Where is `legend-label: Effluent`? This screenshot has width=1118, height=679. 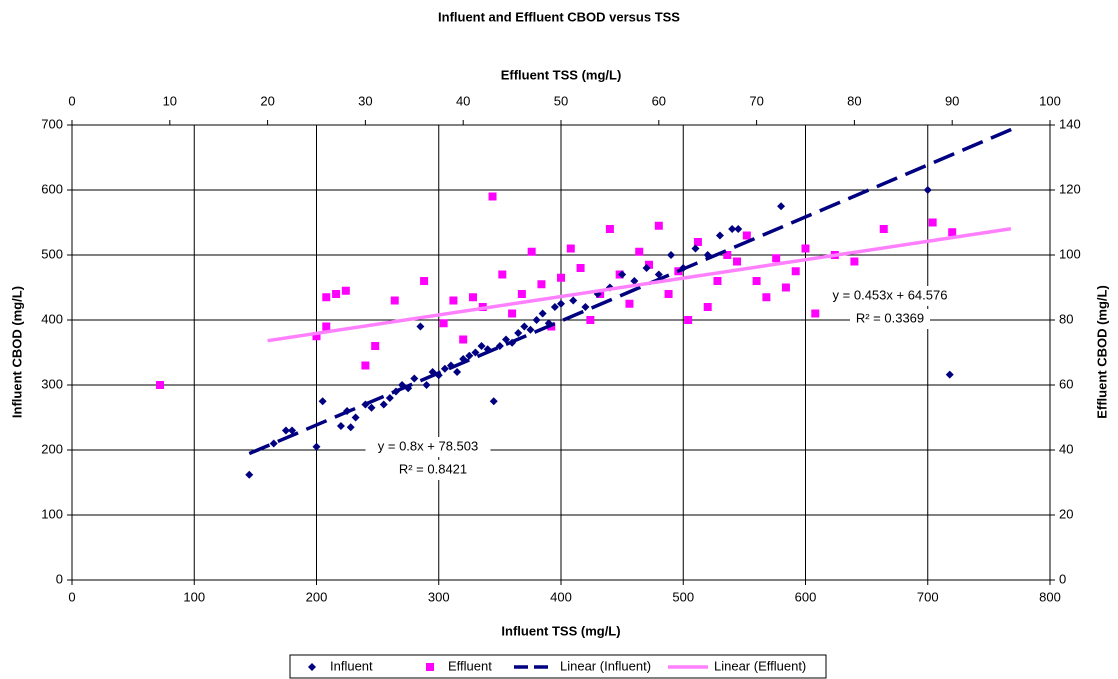 legend-label: Effluent is located at coordinates (470, 665).